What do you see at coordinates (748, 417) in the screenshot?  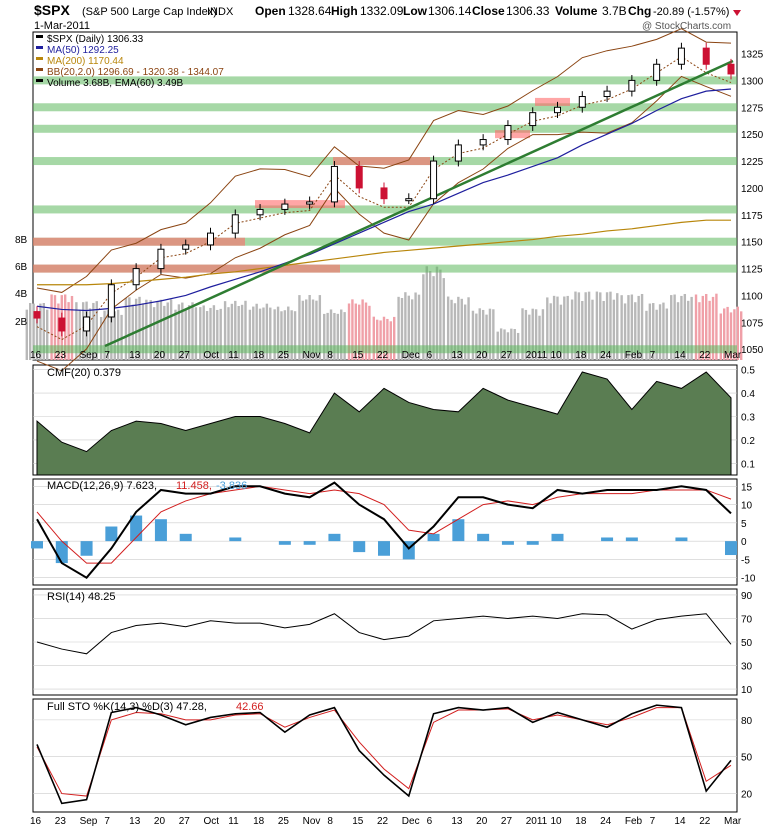 I see `tick-label: 0.3` at bounding box center [748, 417].